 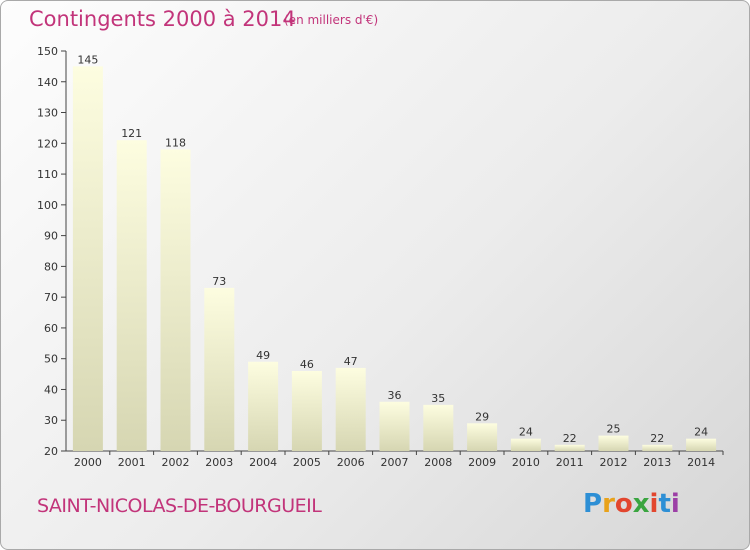 What do you see at coordinates (701, 462) in the screenshot?
I see `x-tick-label: 2014` at bounding box center [701, 462].